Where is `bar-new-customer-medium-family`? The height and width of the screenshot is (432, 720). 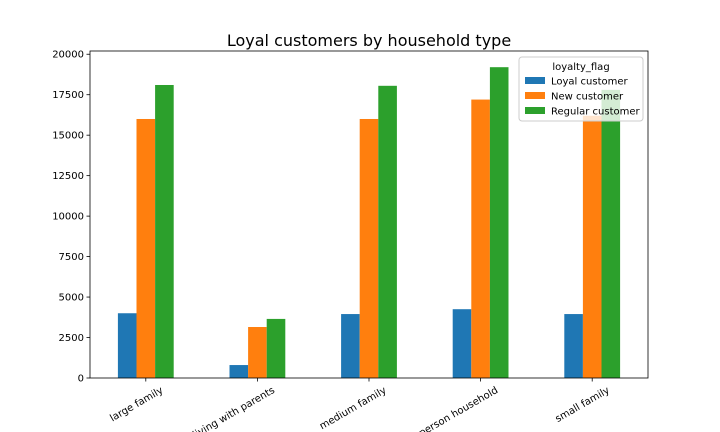 bar-new-customer-medium-family is located at coordinates (369, 248).